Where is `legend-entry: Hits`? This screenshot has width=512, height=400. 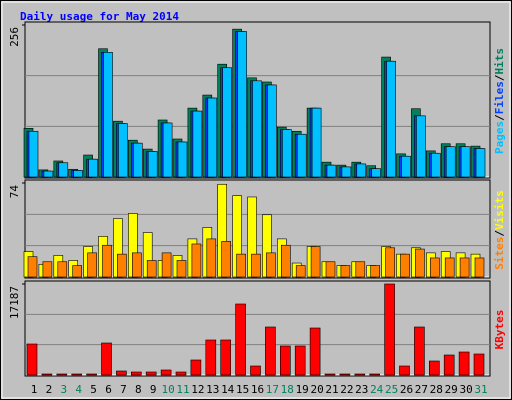 legend-entry: Hits is located at coordinates (499, 61).